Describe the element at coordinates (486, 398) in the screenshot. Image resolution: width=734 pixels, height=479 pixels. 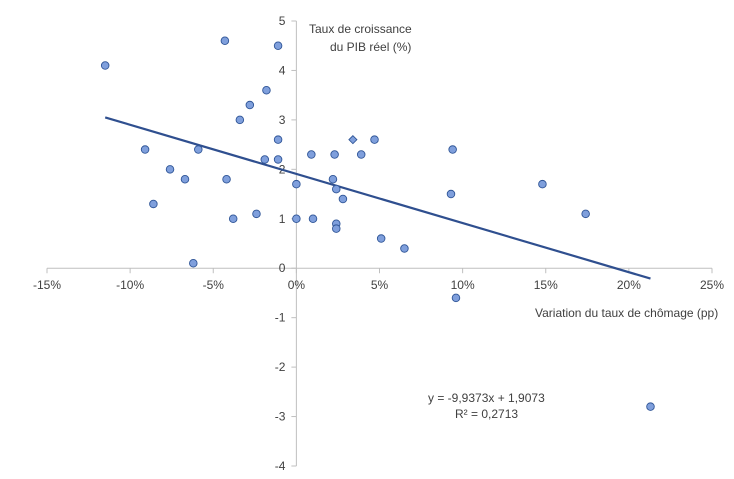
I see `trendline-equation: y = -9,9373x + 1,9073` at that location.